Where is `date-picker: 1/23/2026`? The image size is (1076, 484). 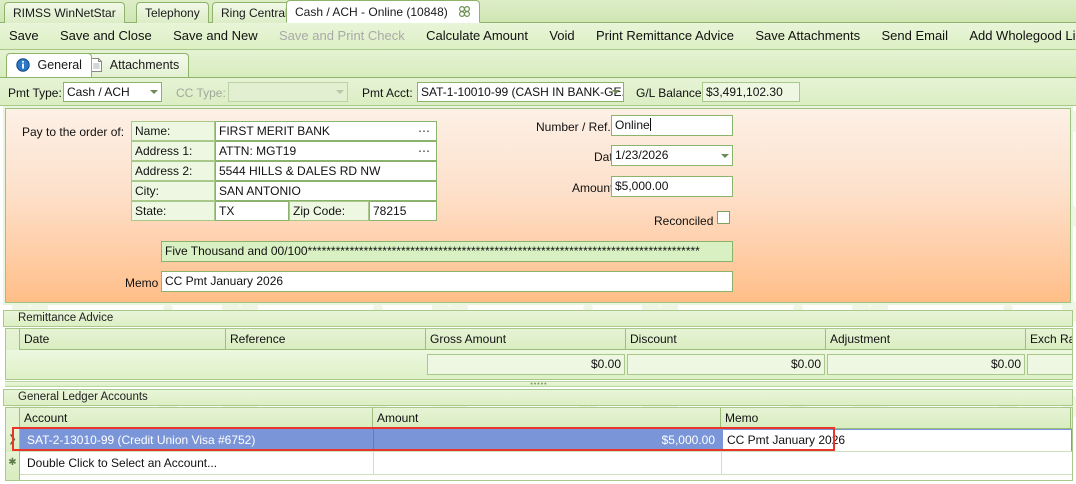
date-picker: 1/23/2026 is located at coordinates (672, 155).